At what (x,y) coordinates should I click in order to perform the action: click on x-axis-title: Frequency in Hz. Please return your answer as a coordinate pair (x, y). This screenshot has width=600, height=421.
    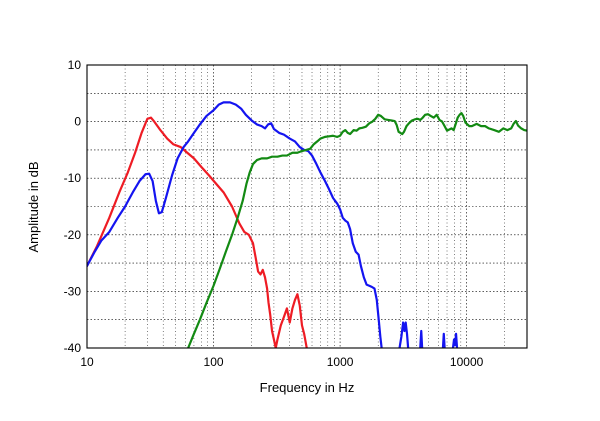
    Looking at the image, I should click on (307, 387).